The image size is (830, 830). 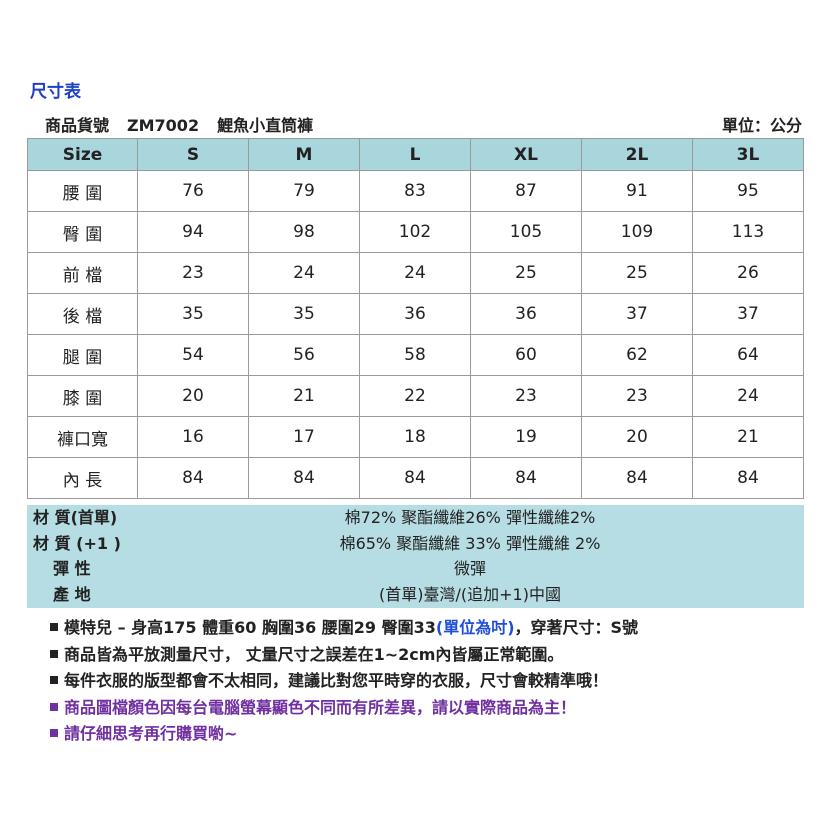 I want to click on material-label: 材 質(首單), so click(x=75, y=517).